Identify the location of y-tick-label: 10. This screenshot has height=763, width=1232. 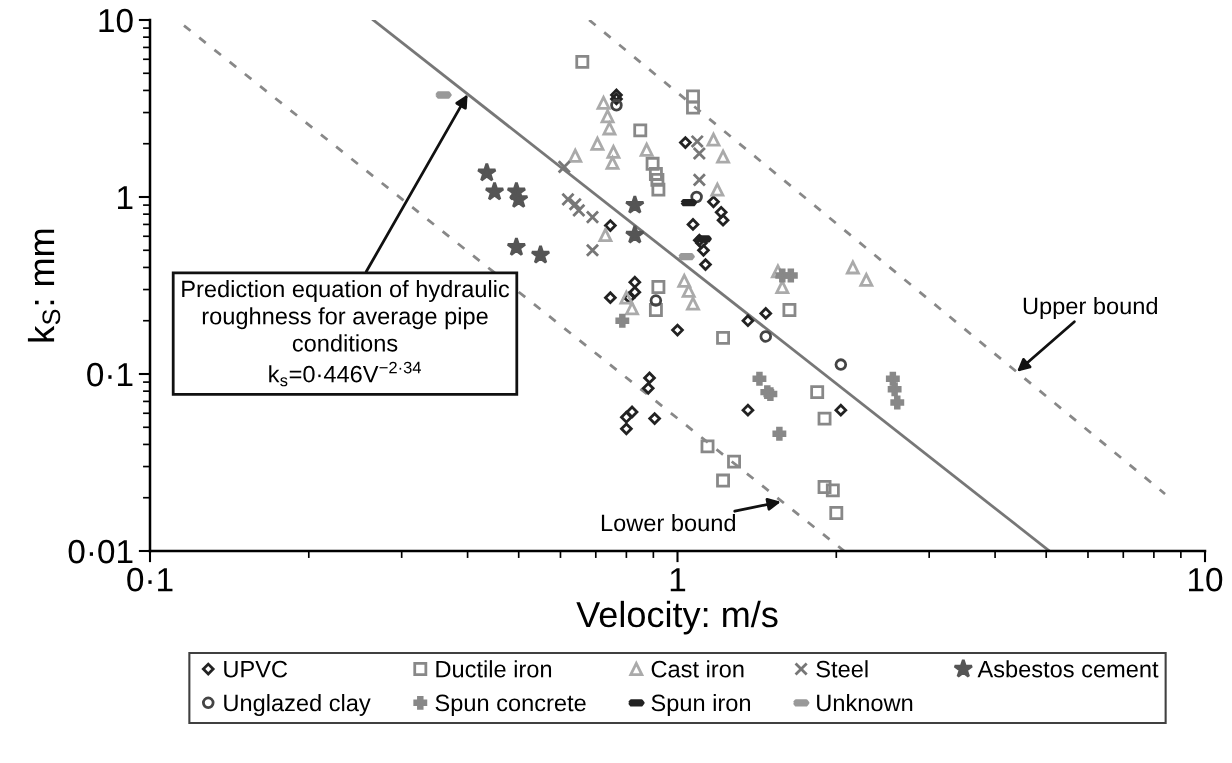
(116, 20).